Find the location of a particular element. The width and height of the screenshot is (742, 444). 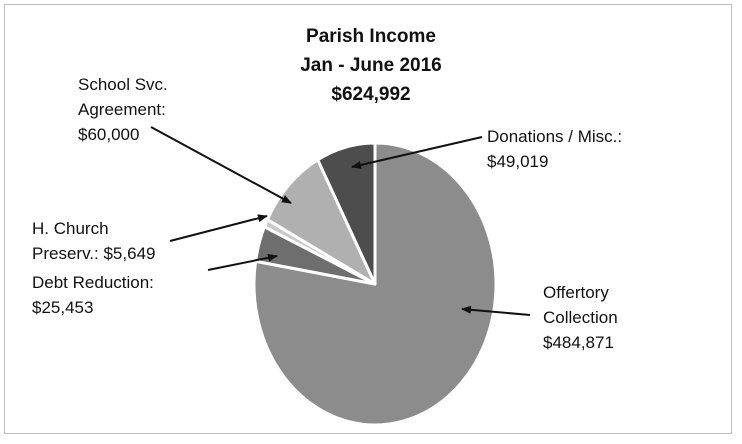

label-line: Donations / Misc.: is located at coordinates (555, 136).